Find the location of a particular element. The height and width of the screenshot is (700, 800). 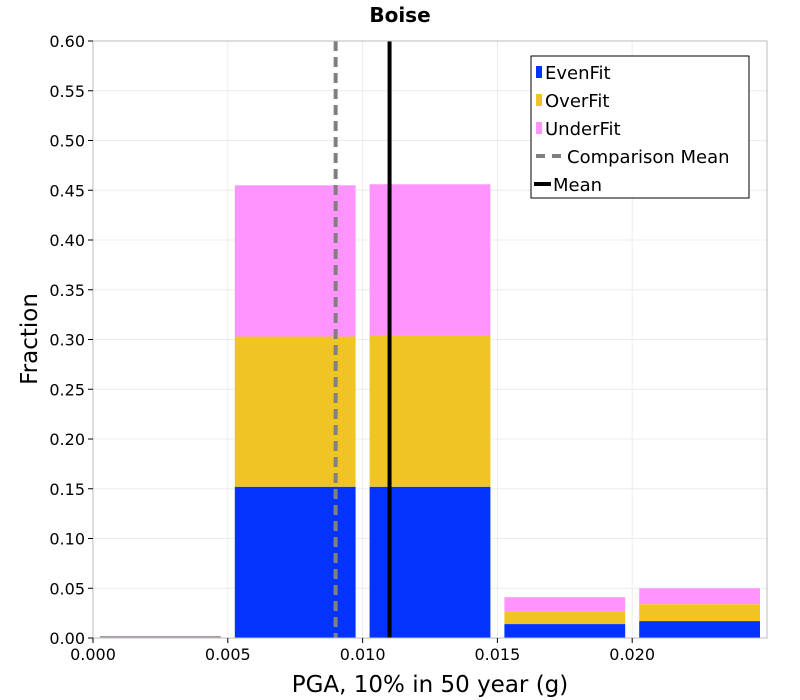

x-axis-label: PGA, 10% in 50 year (g) is located at coordinates (430, 685).